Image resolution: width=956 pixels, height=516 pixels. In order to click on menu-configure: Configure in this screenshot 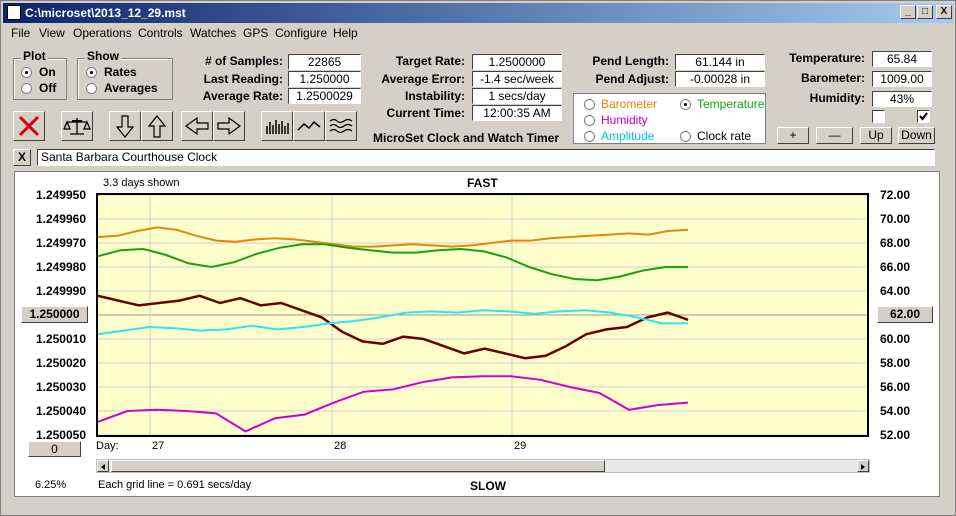, I will do `click(301, 33)`.